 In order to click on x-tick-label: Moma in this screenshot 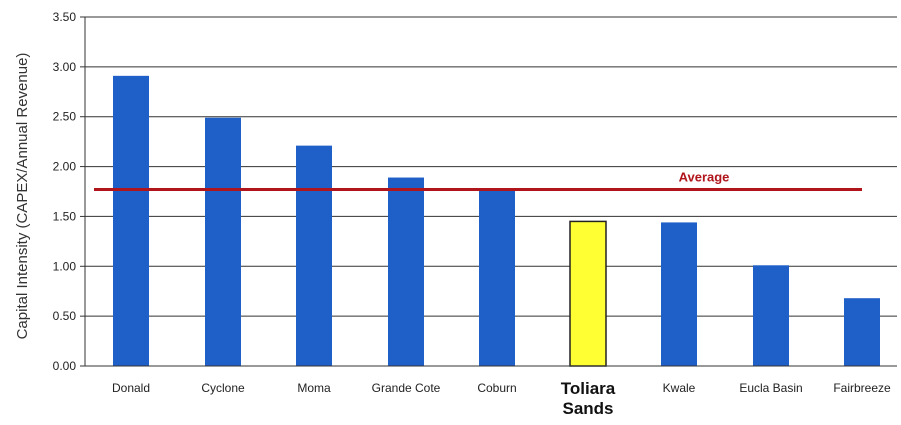, I will do `click(314, 388)`.